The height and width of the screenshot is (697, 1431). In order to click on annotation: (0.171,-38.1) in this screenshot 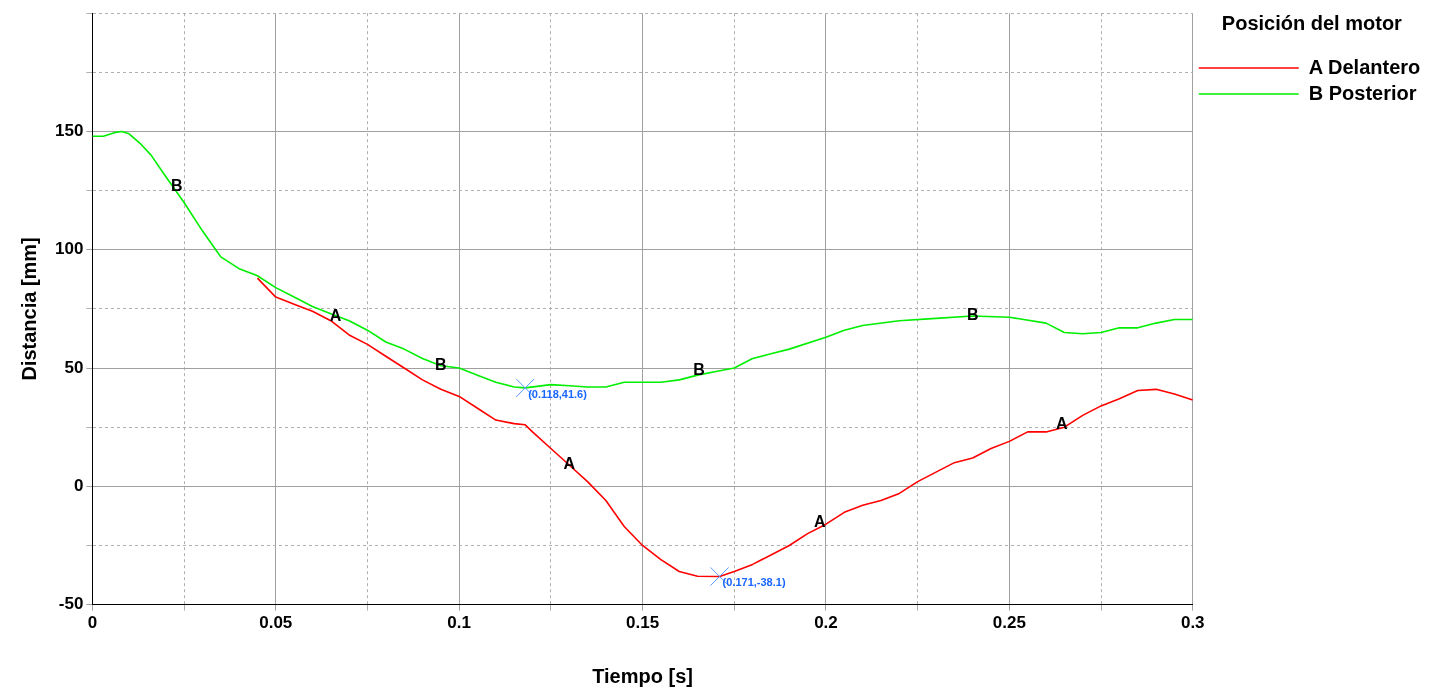, I will do `click(754, 582)`.